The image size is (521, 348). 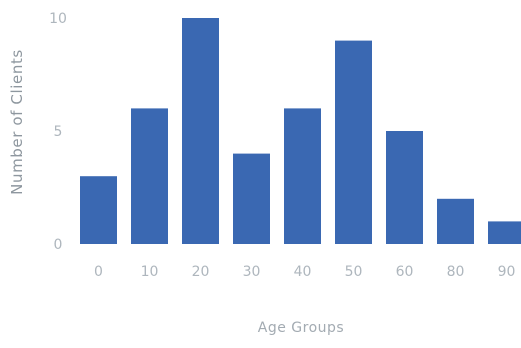 I want to click on y-tick-5: 5, so click(x=58, y=132).